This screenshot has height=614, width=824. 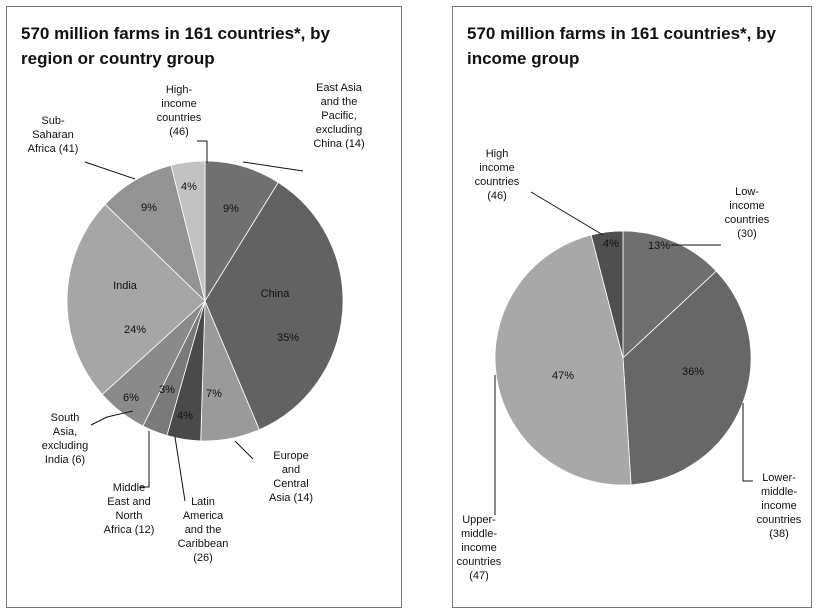 I want to click on label-low-income-line: income, so click(x=746, y=206).